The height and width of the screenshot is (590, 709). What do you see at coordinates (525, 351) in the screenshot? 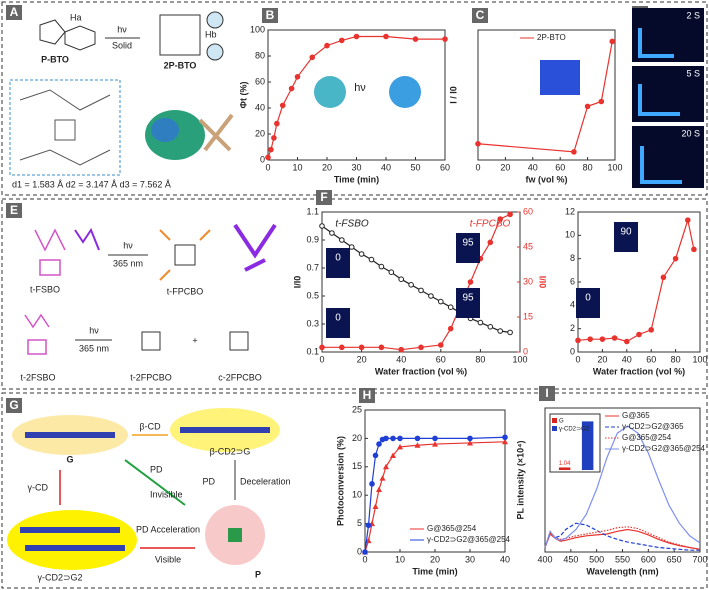
I see `y2-tick-label: 0` at bounding box center [525, 351].